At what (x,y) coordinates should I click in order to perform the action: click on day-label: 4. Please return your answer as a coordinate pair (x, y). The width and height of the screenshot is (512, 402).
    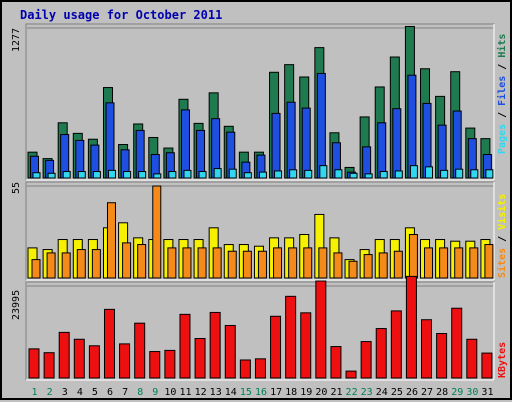
    Looking at the image, I should click on (80, 392).